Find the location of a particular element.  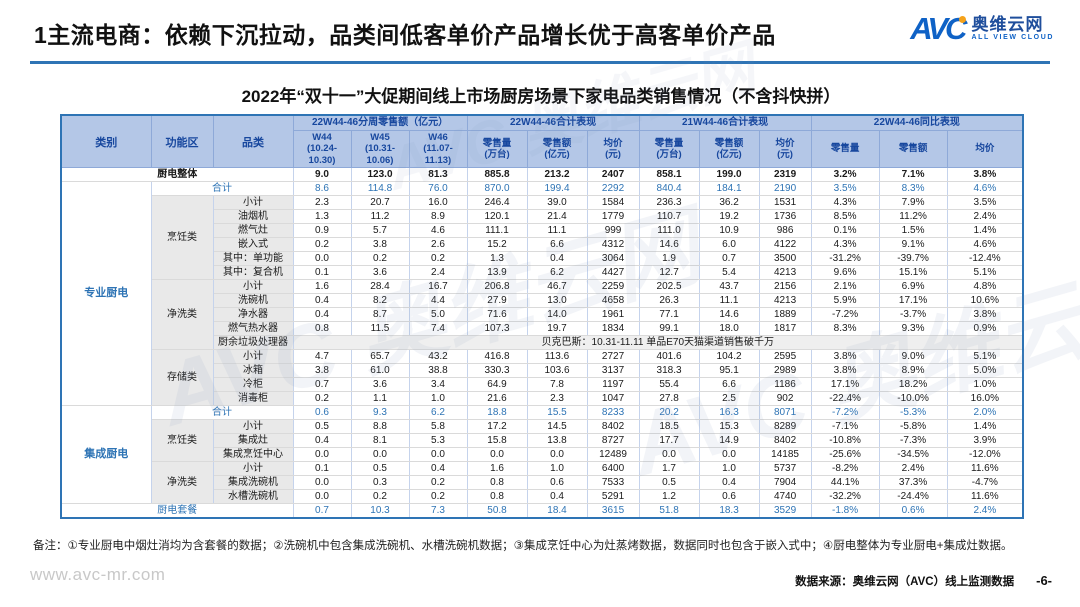

value-cell: 16.0% is located at coordinates (985, 398).